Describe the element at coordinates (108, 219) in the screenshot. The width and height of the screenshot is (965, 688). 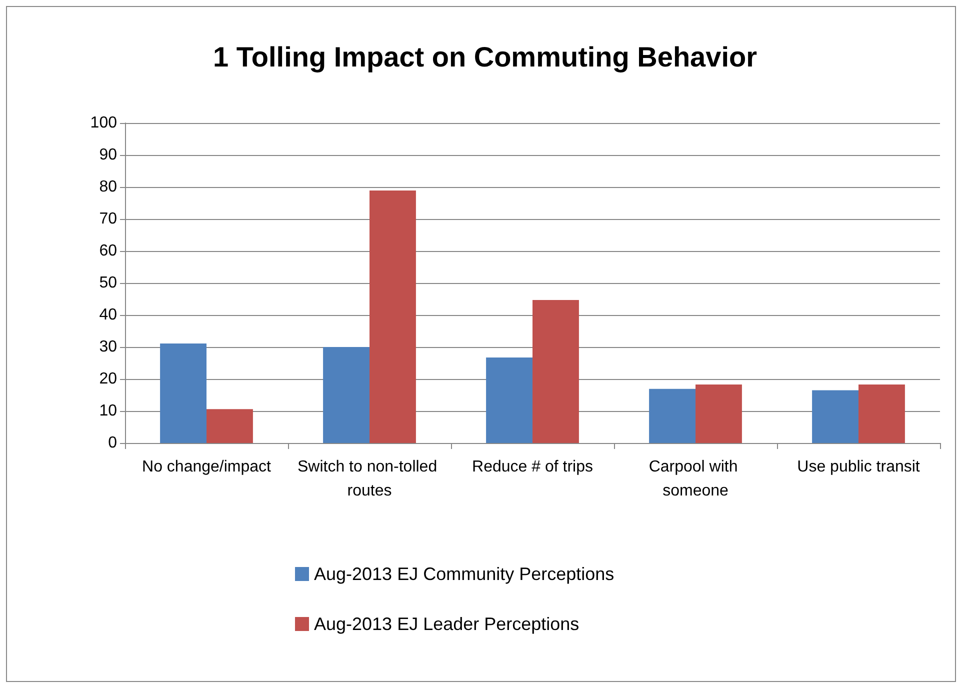
I see `y-tick-label: 70` at that location.